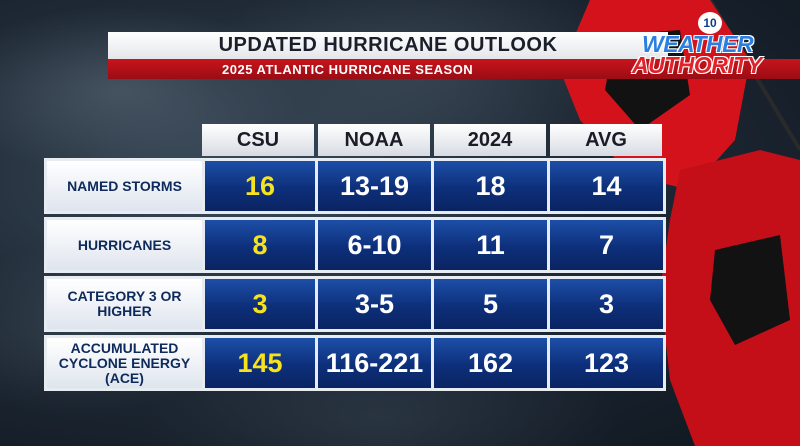 The width and height of the screenshot is (800, 446). Describe the element at coordinates (124, 363) in the screenshot. I see `row-label: ACCUMULATED CYCLONE ENERGY (ACE)` at that location.